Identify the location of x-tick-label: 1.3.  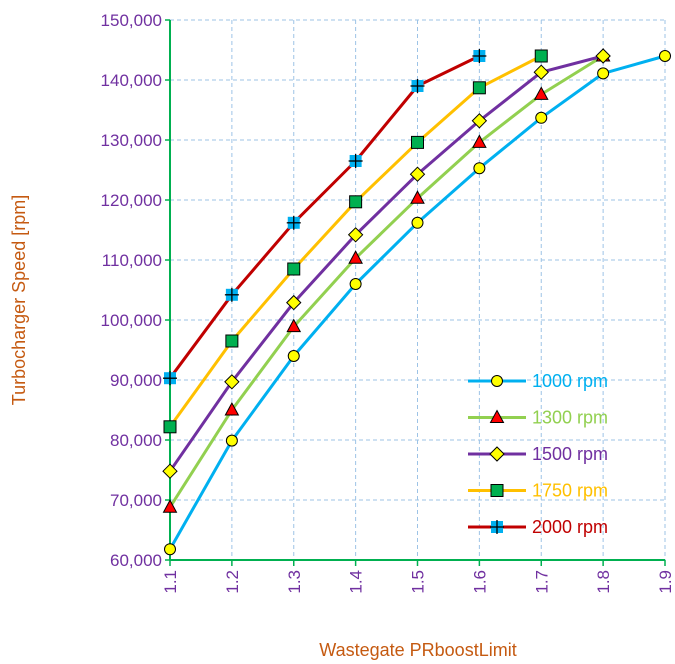
(294, 582).